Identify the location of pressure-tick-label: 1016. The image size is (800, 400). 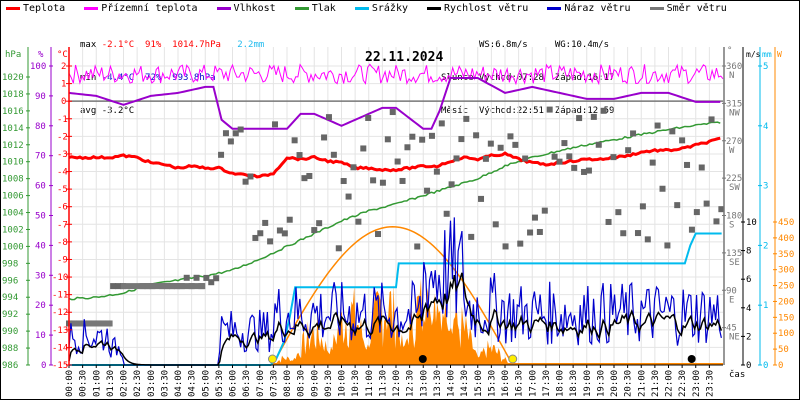
(13, 112).